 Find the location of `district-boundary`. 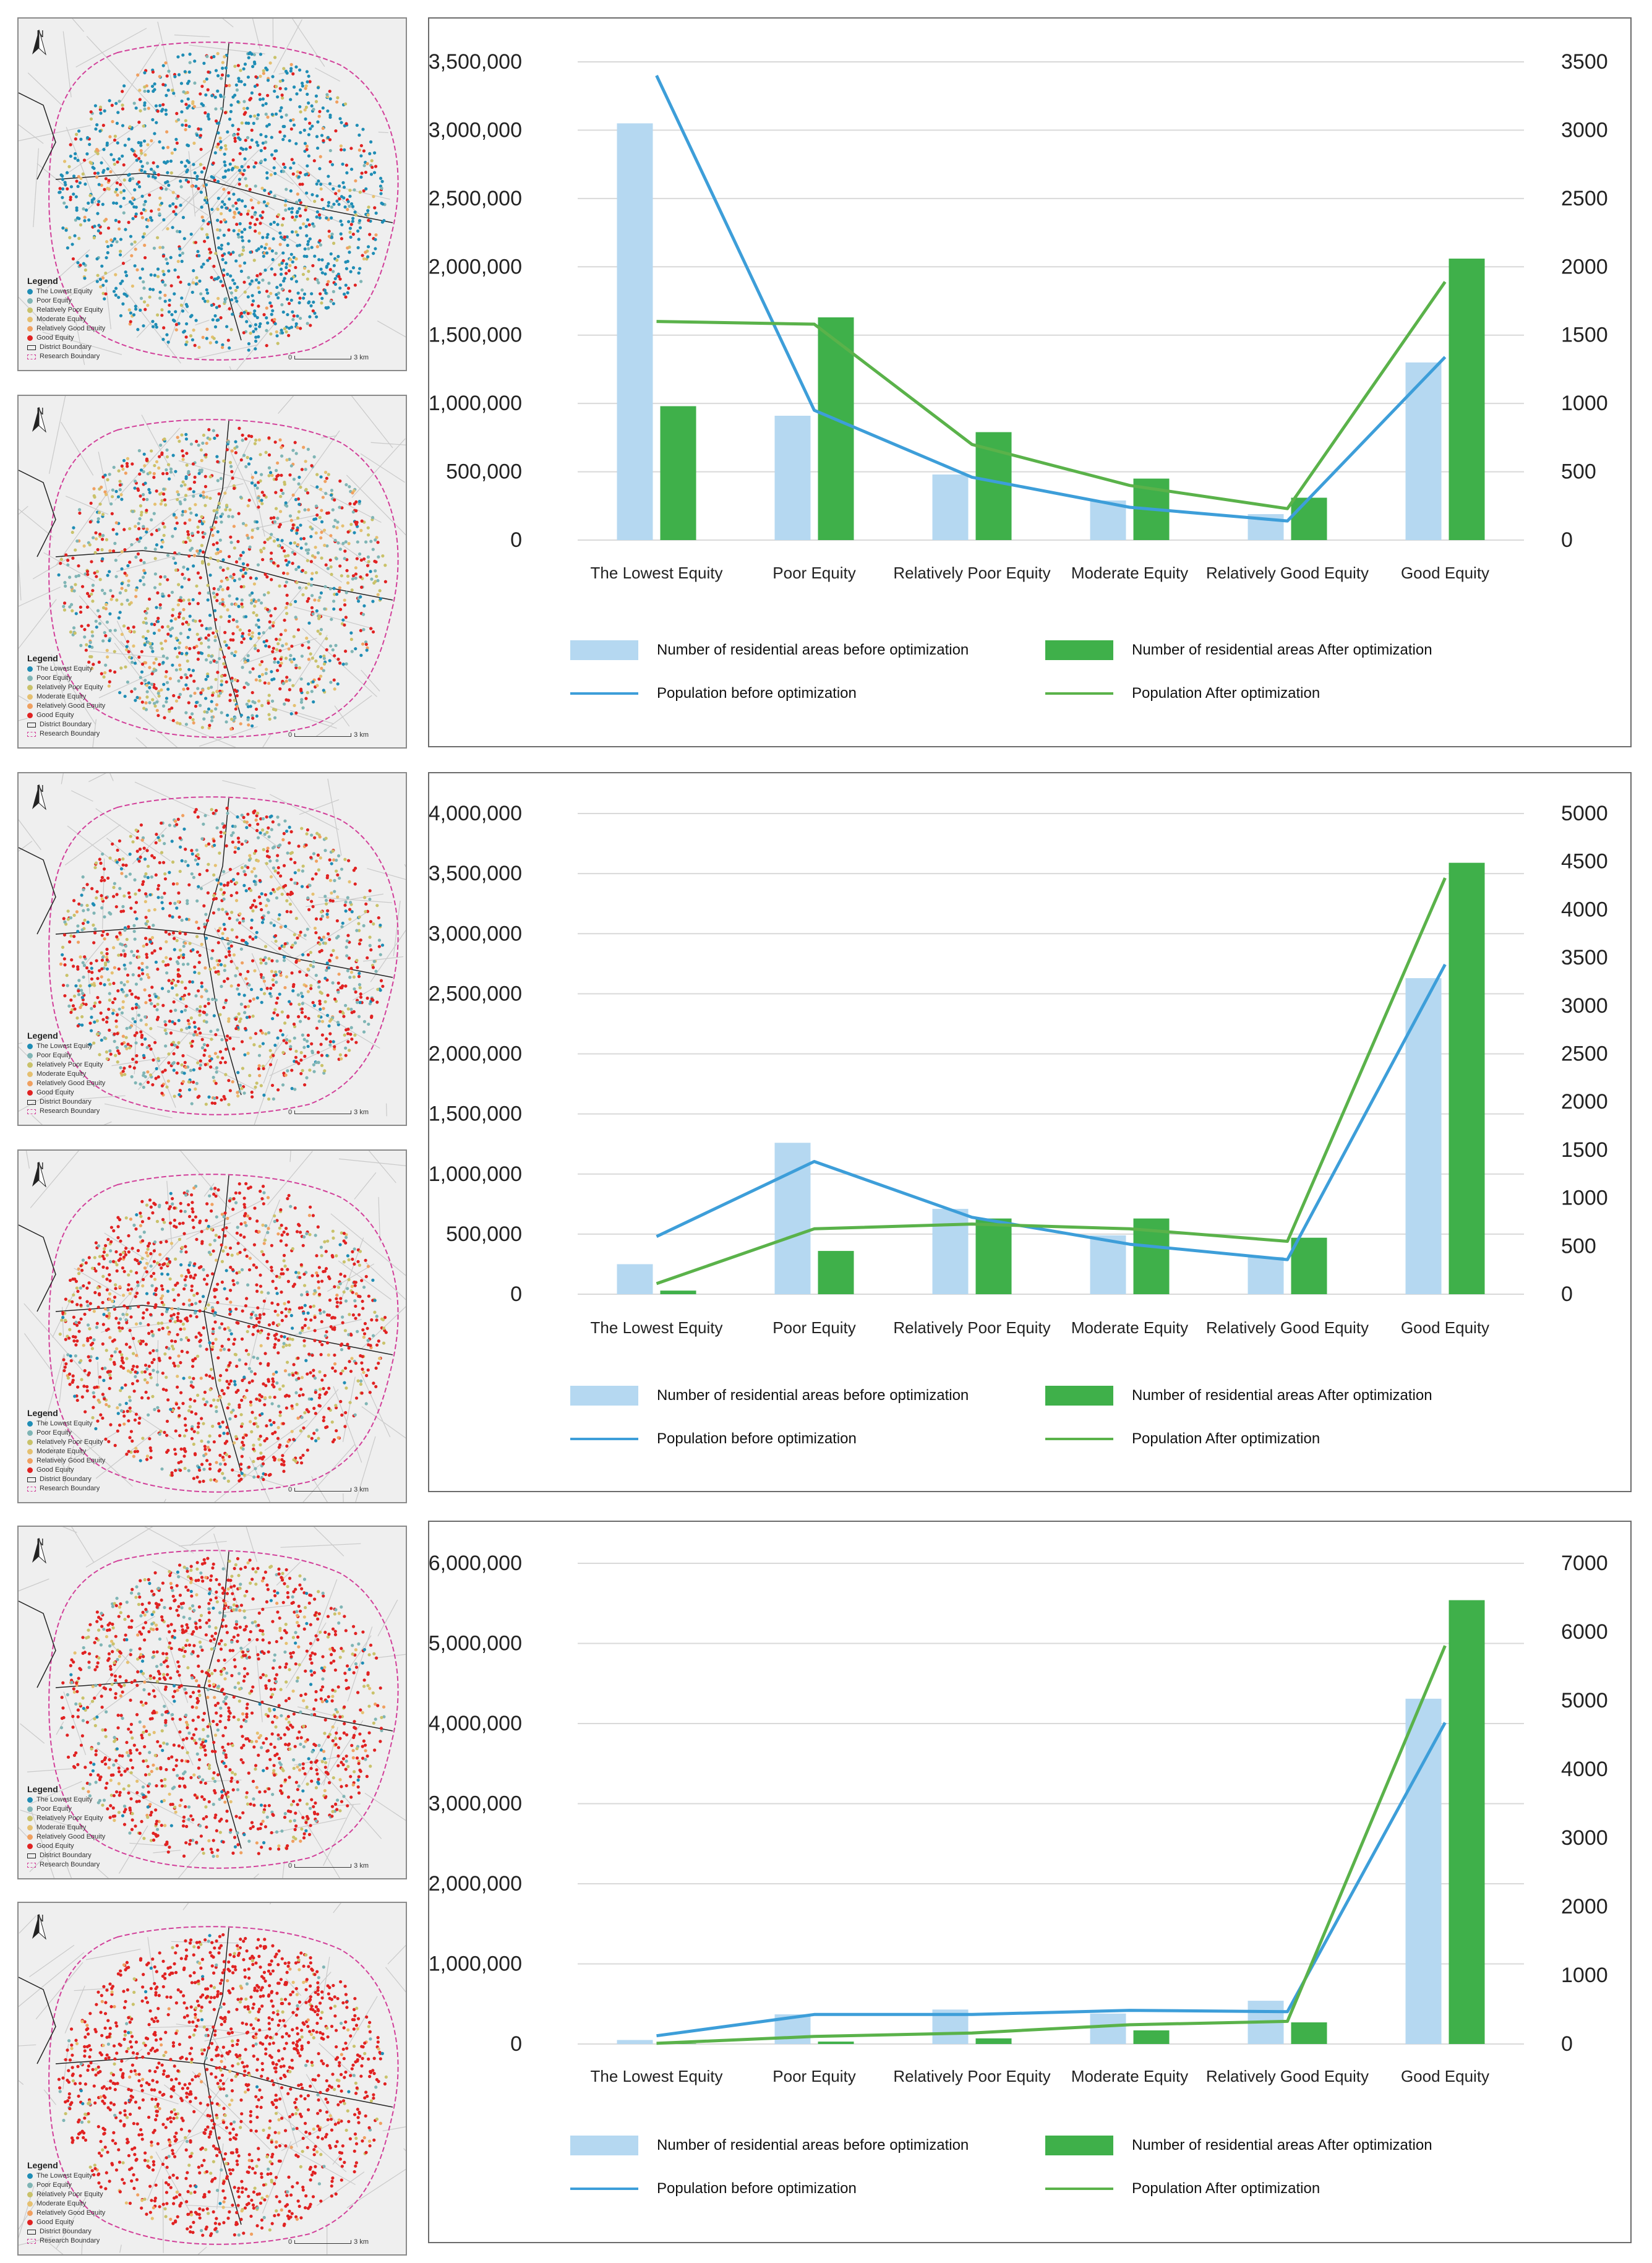

district-boundary is located at coordinates (37, 136).